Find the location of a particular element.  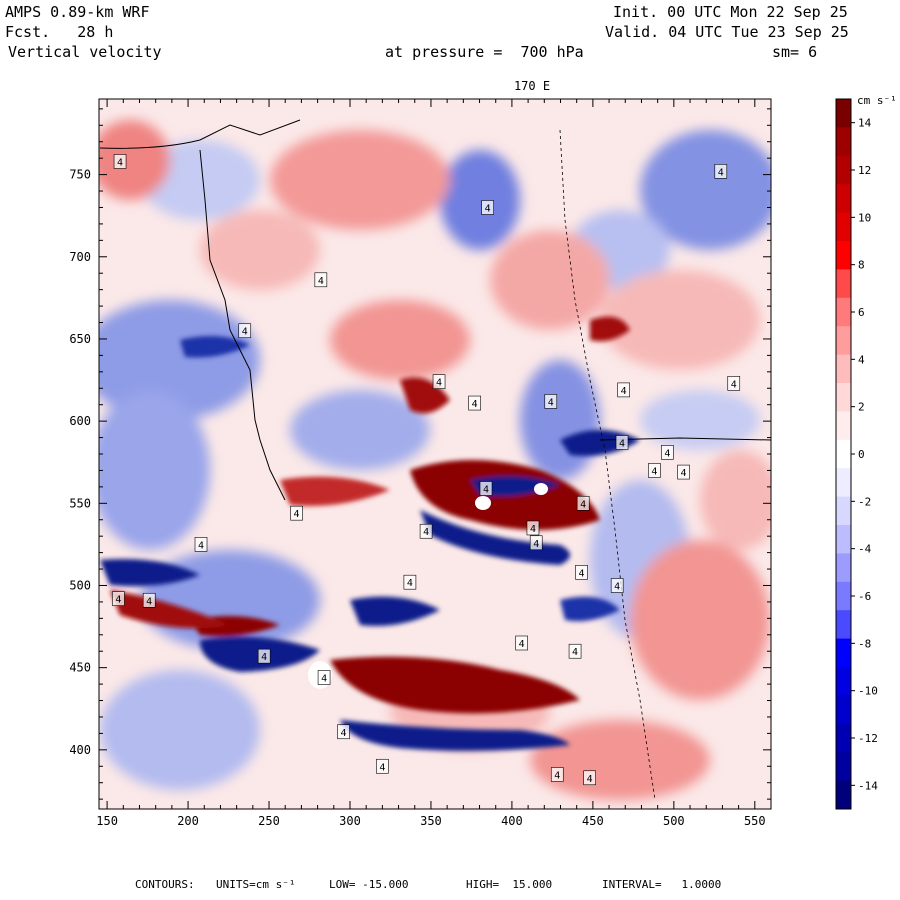

x-tick-label: 250 is located at coordinates (269, 821).